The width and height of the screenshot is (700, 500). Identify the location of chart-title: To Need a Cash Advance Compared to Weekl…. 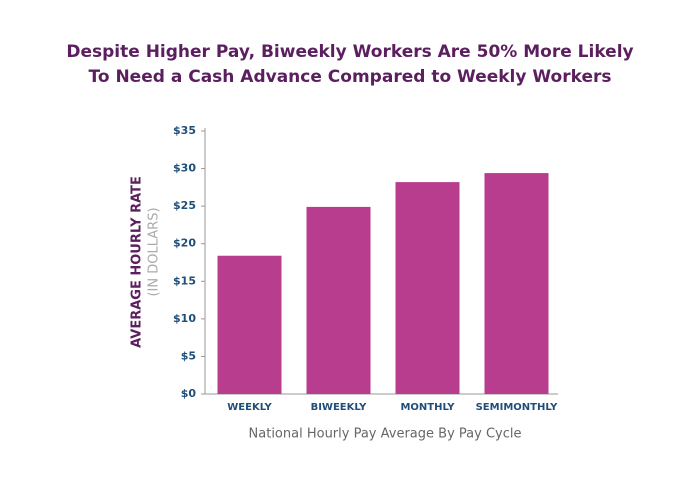
(350, 77).